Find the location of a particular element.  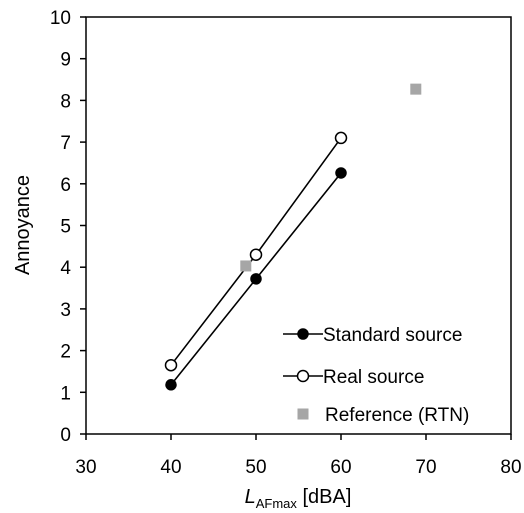

x-axis-ticks: 30 40 50 60 70 80 is located at coordinates (298, 456).